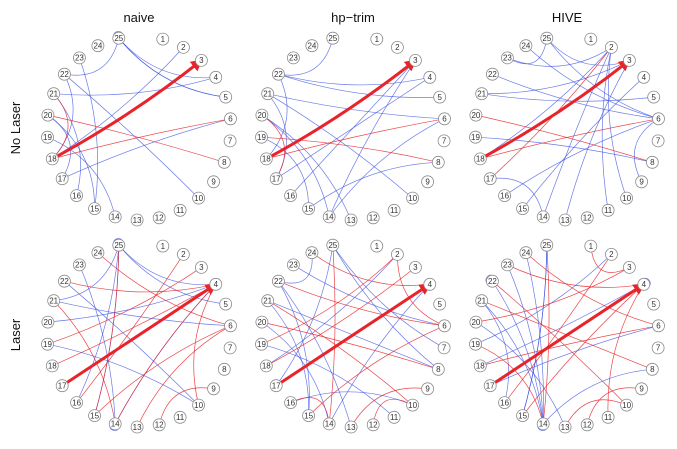 The height and width of the screenshot is (449, 677). I want to click on node-label: 10, so click(198, 198).